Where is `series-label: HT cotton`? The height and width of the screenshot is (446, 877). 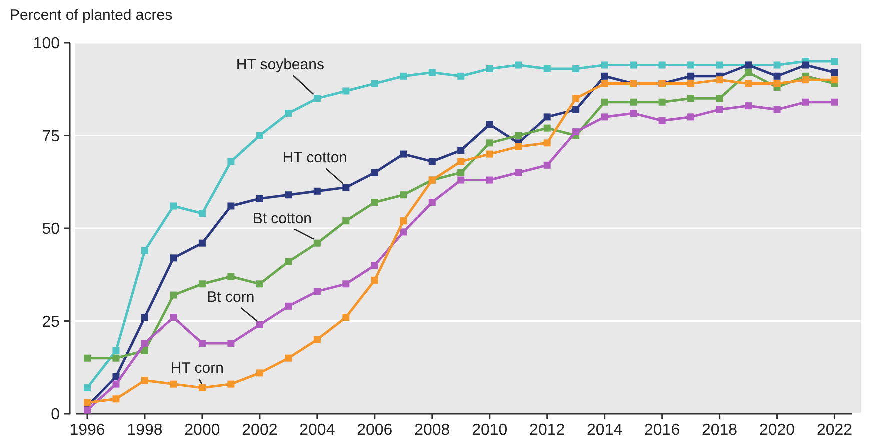 series-label: HT cotton is located at coordinates (315, 158).